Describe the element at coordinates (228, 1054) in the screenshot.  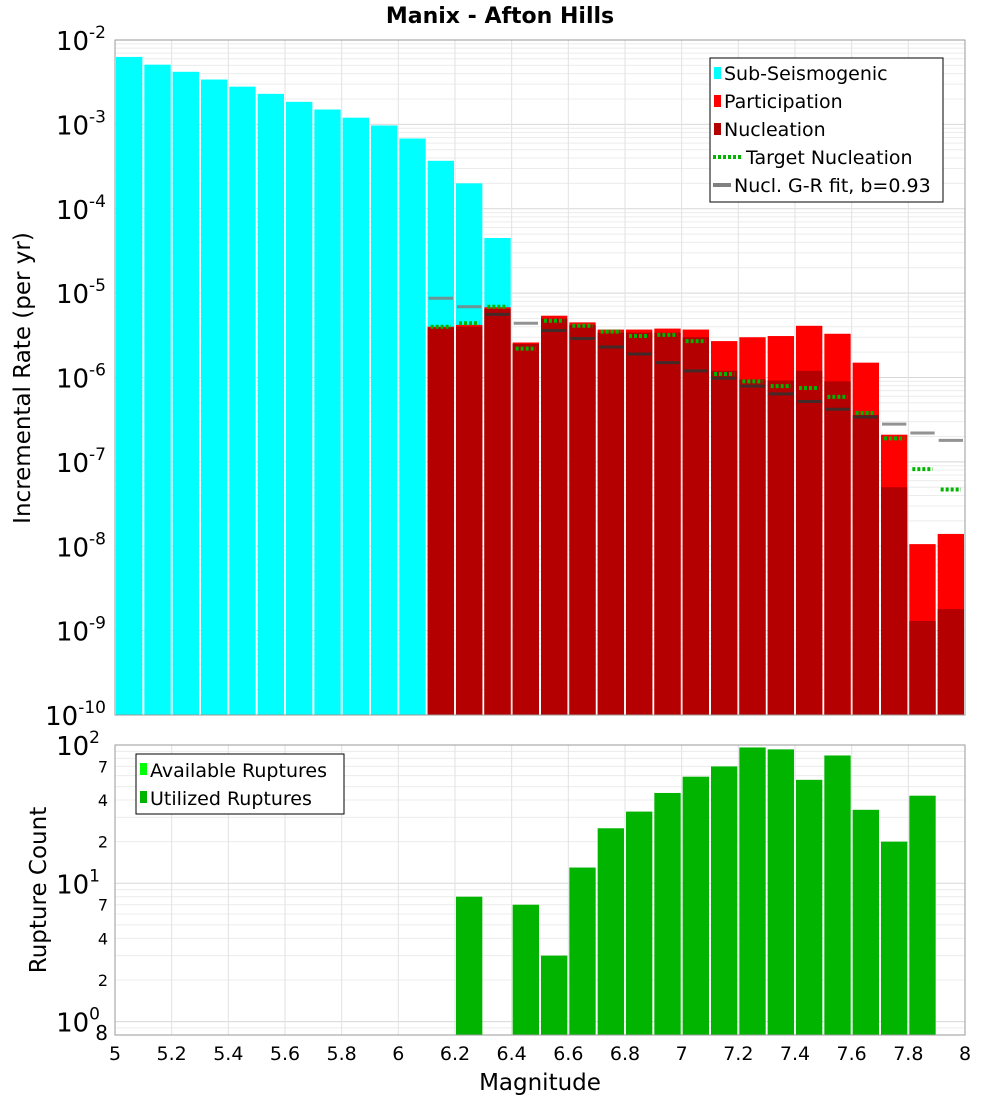
I see `x-tick-label: 5.4` at that location.